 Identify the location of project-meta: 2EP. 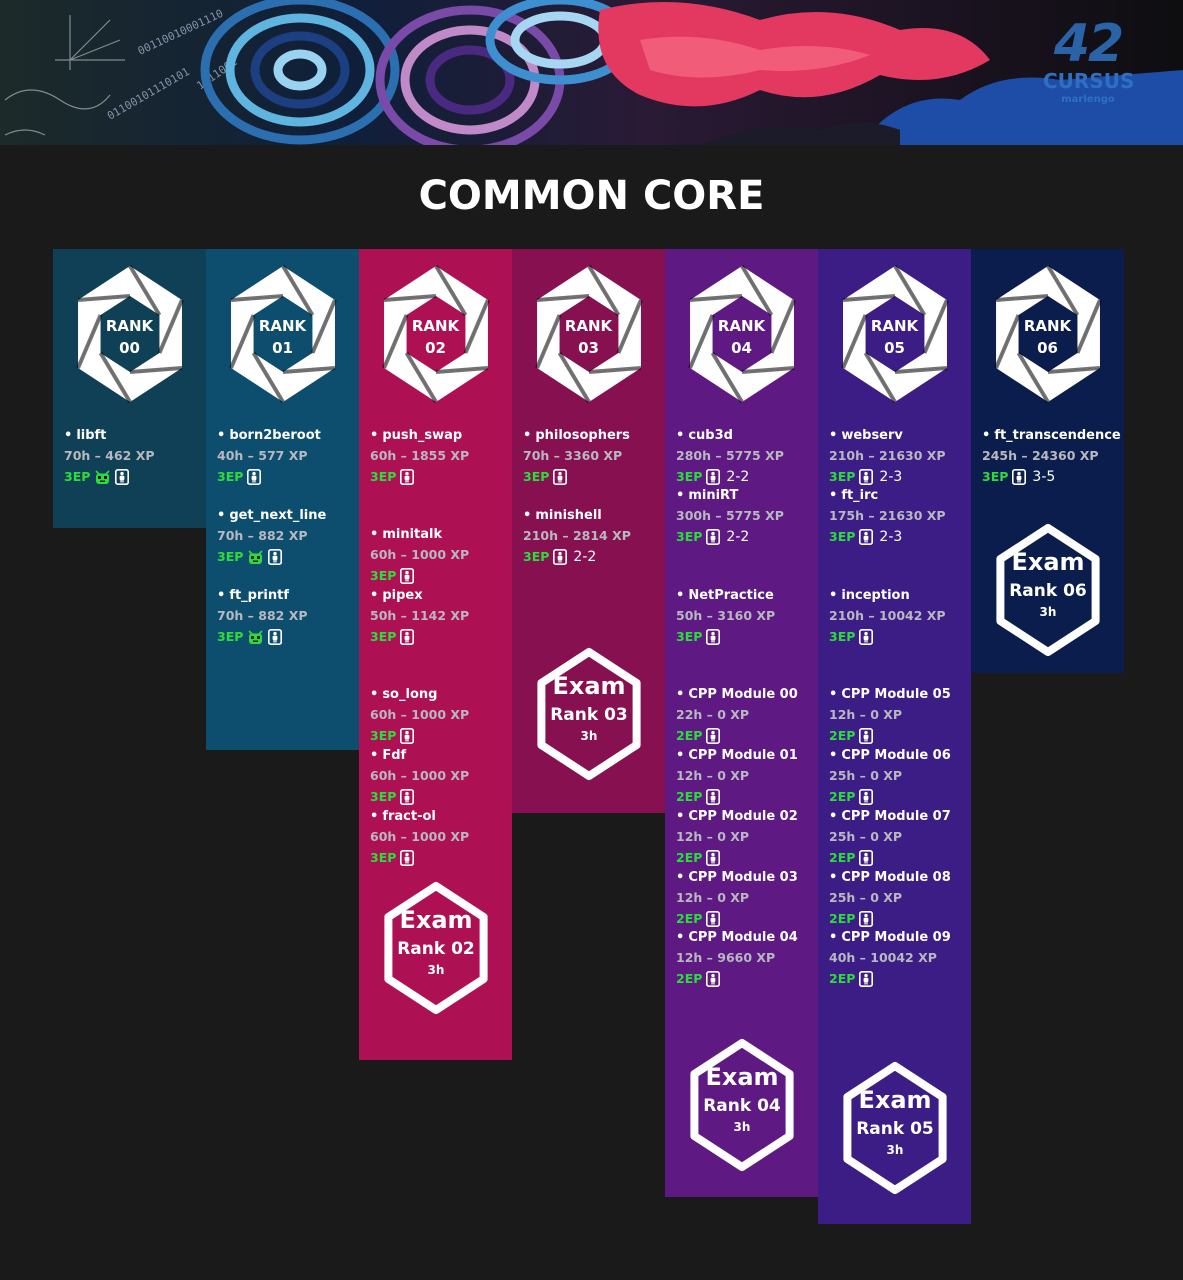
(747, 797).